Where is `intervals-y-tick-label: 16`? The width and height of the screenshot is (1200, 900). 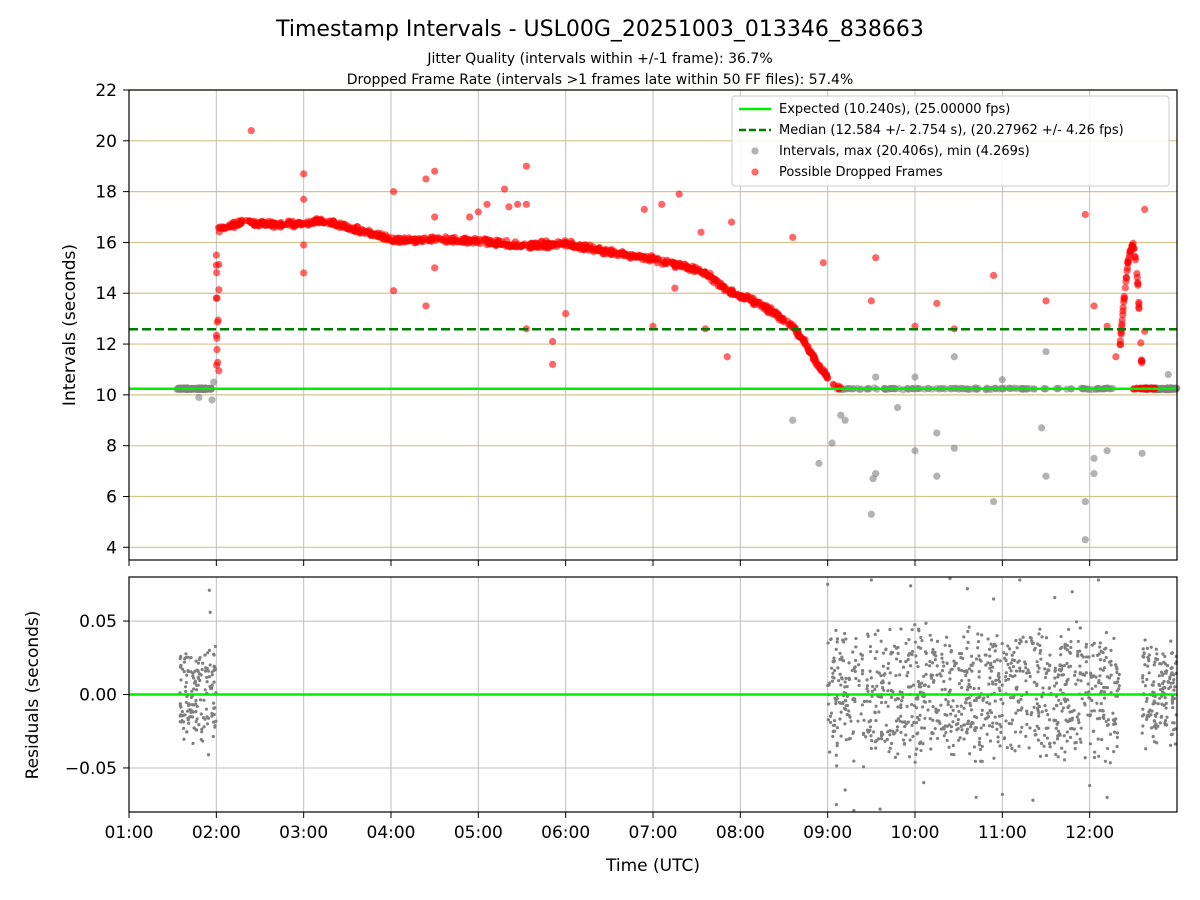 intervals-y-tick-label: 16 is located at coordinates (106, 243).